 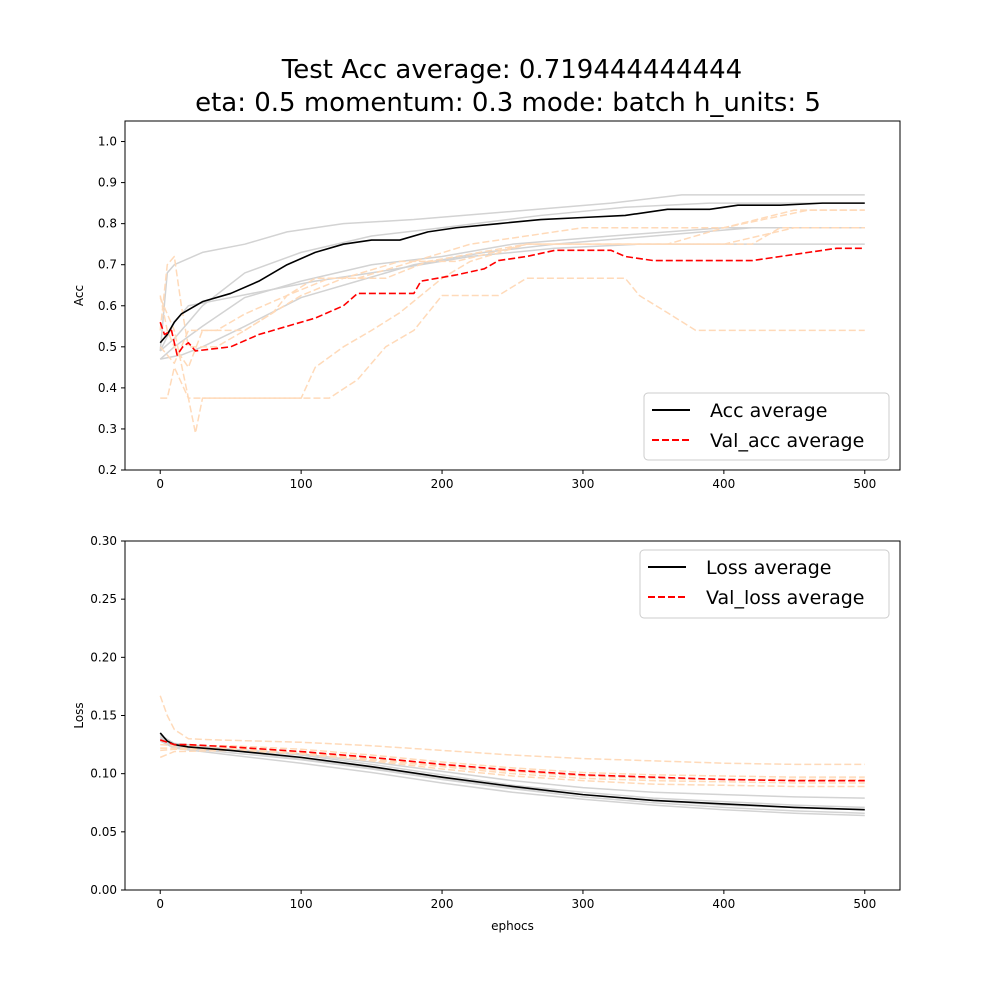 I want to click on y-tick-label: 0.25, so click(x=103, y=599).